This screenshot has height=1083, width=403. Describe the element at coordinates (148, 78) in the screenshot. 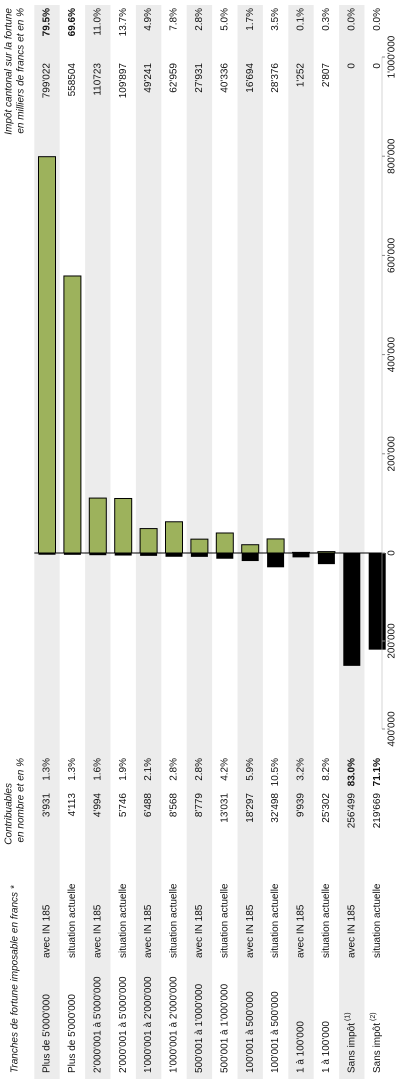

I see `tax-label: 49'241` at that location.